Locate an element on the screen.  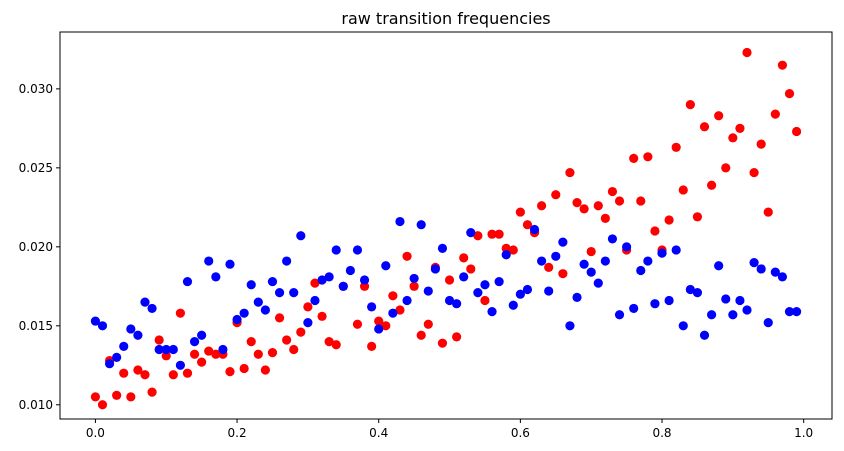
x-axis-ticks: 0.0 0.2 0.4 0.6 0.8 1.0 is located at coordinates (449, 429).